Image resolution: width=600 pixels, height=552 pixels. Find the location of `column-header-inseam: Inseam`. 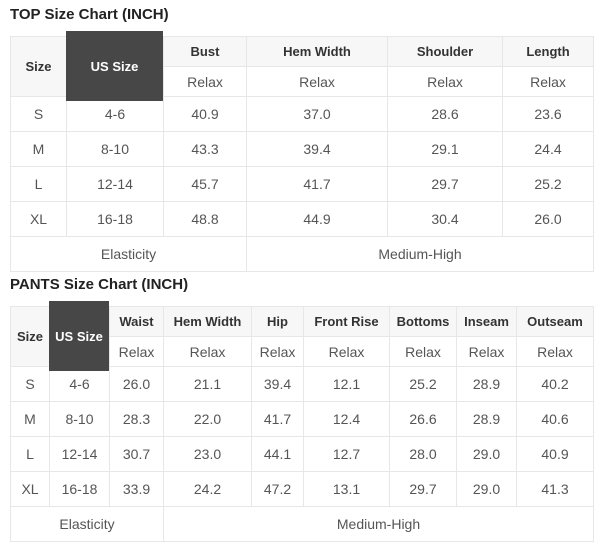

column-header-inseam: Inseam is located at coordinates (486, 321).